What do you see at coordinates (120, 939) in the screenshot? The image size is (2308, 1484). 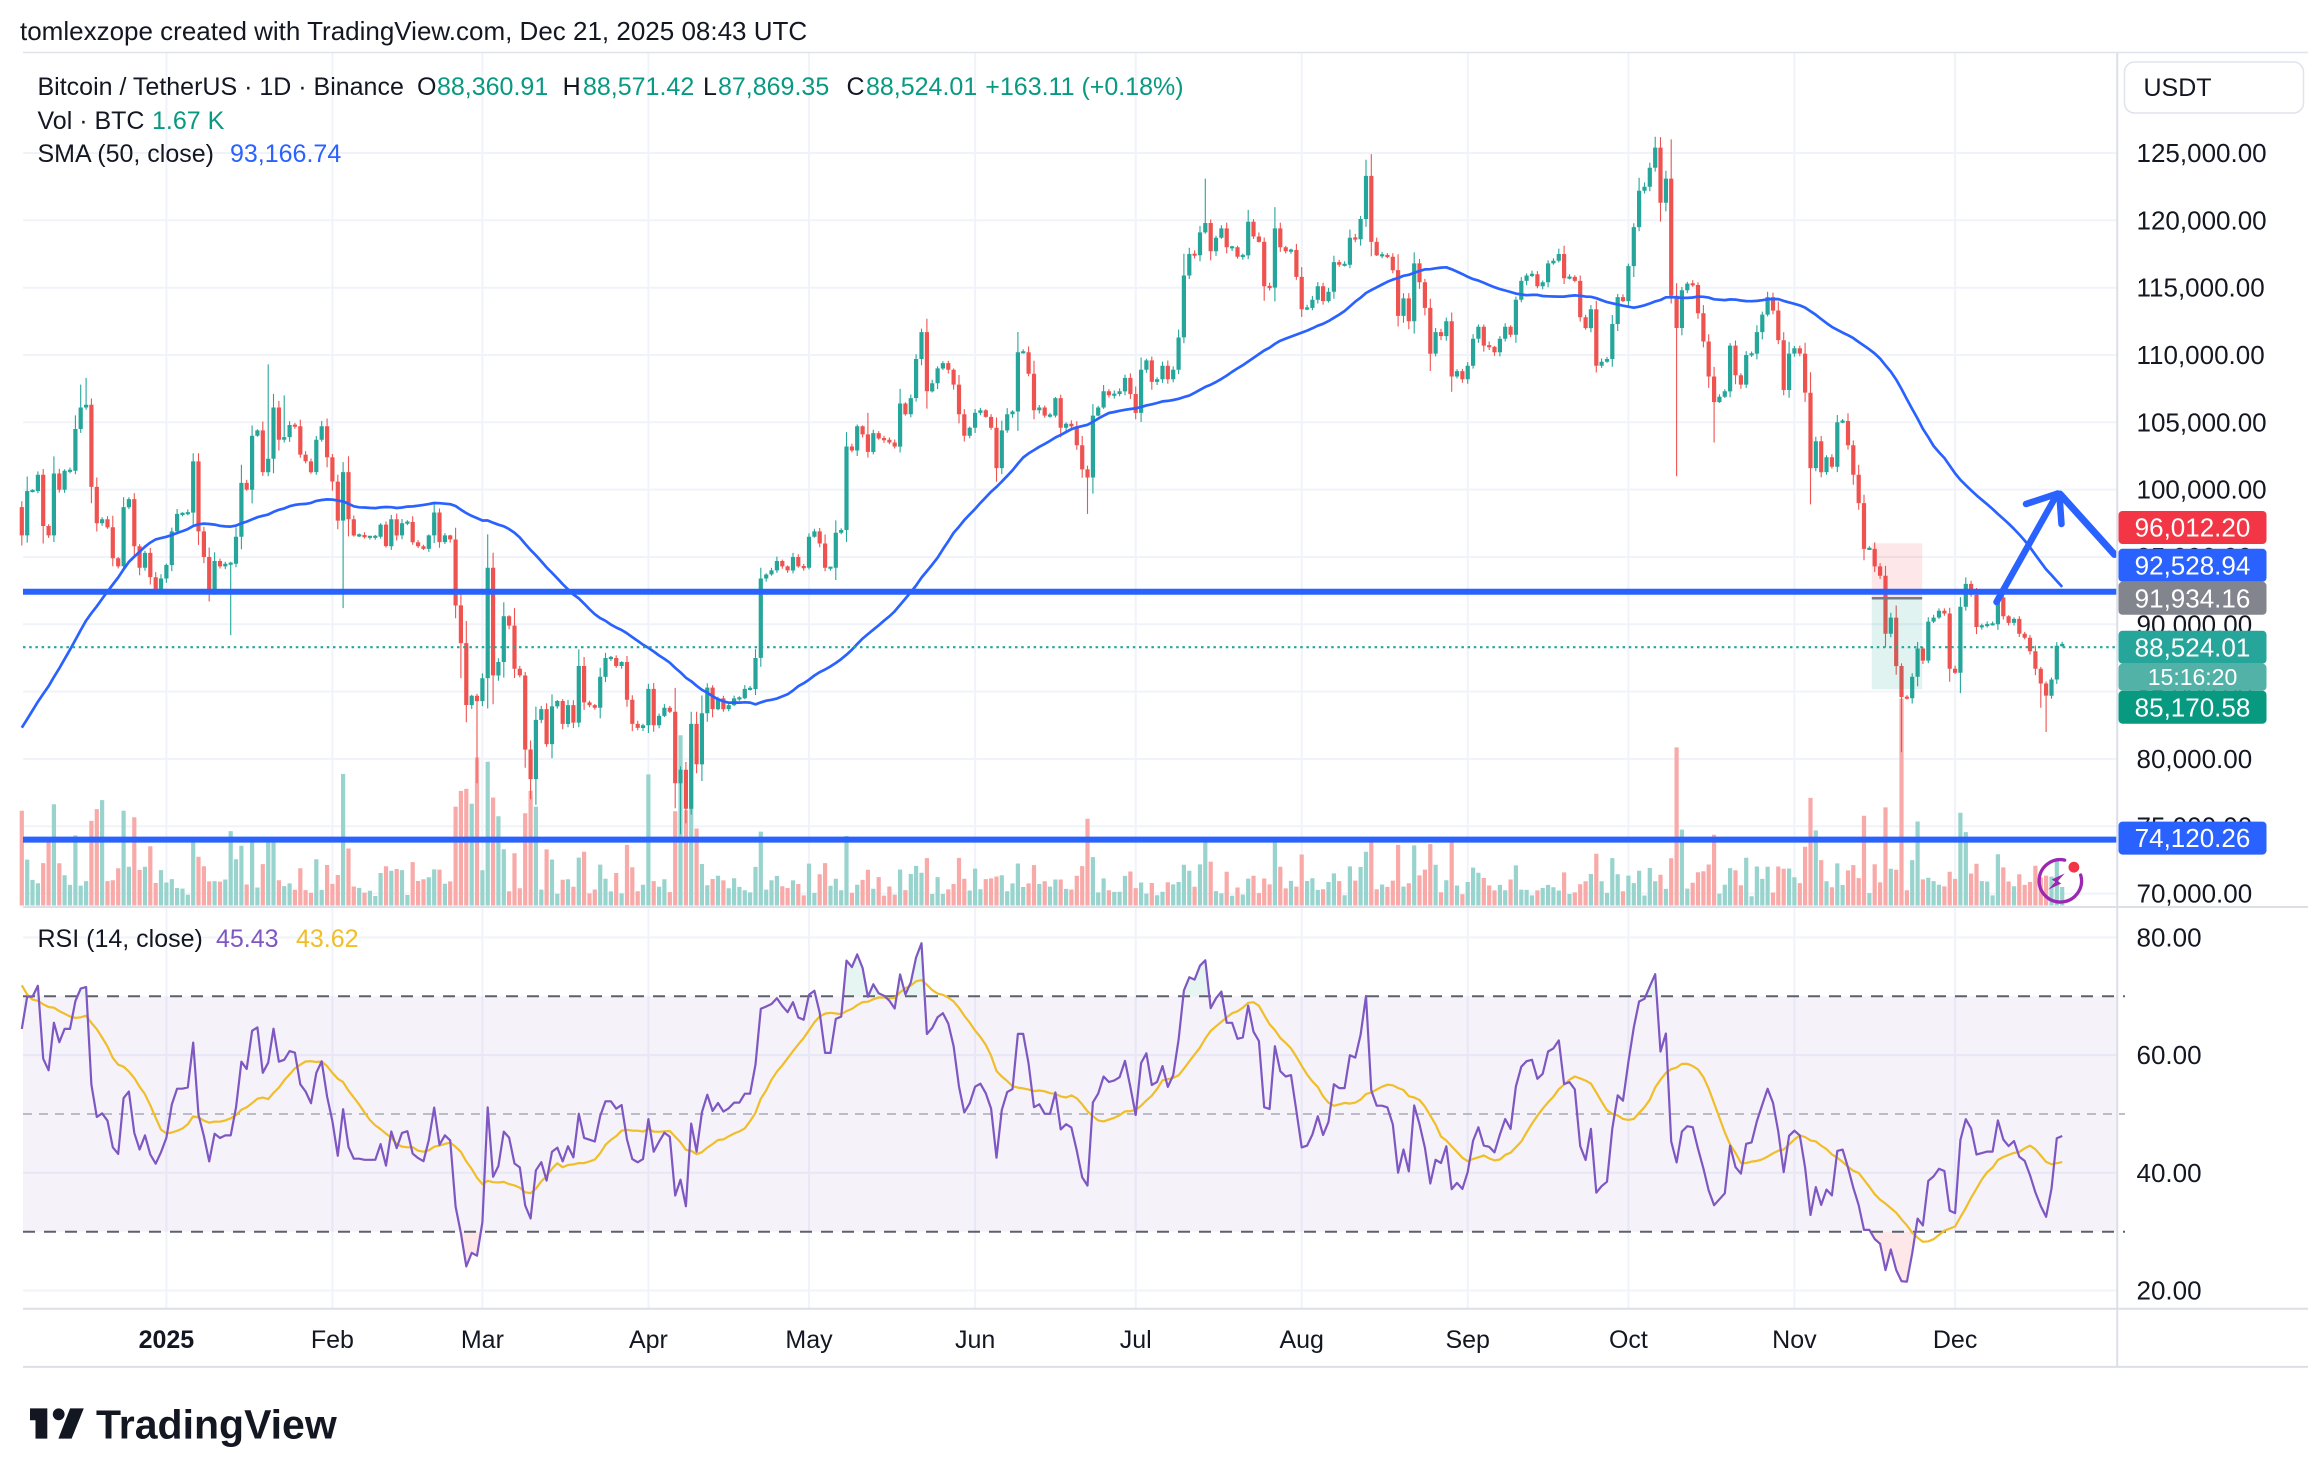 I see `svg-text: RSI (14, close)` at bounding box center [120, 939].